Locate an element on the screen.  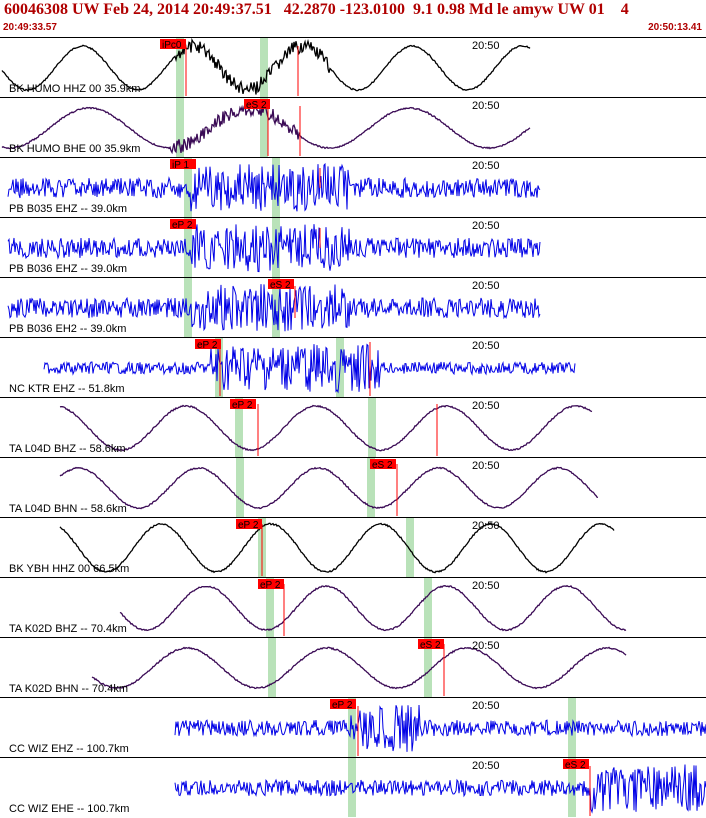
trace-panel: eS 2 20:50 BK HUMO BHE 00 35.9km is located at coordinates (353, 127).